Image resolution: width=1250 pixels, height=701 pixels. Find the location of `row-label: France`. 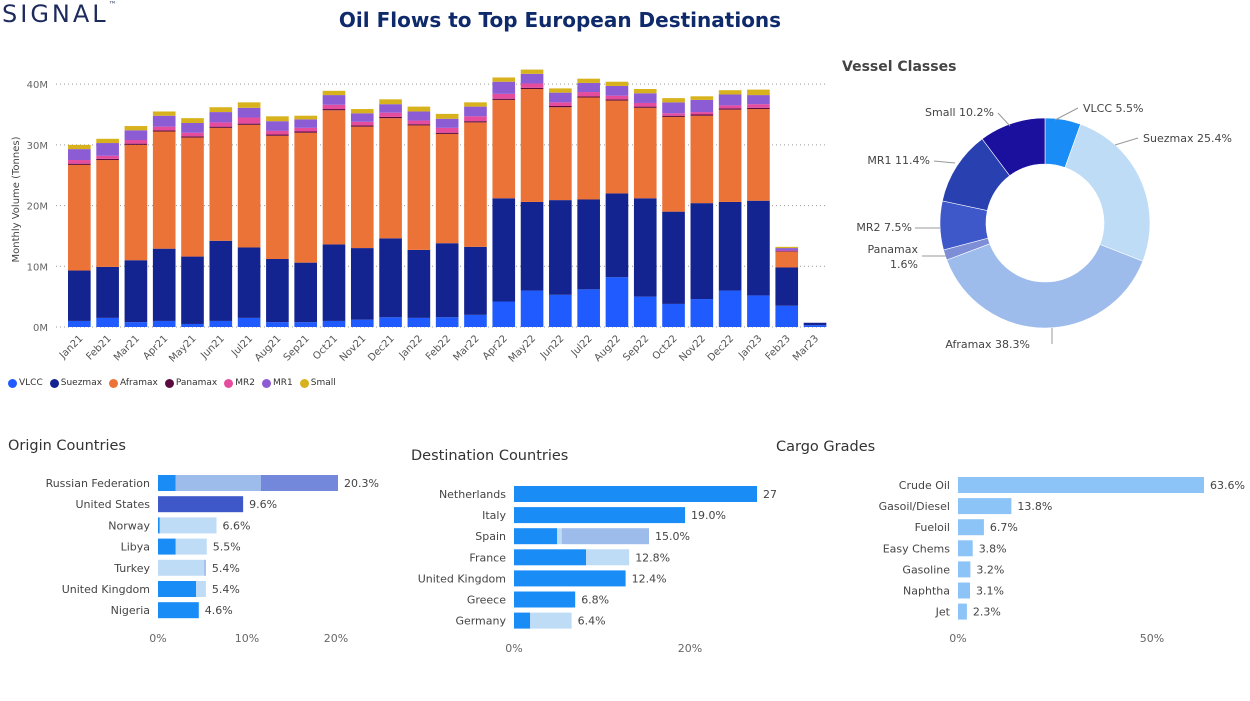

row-label: France is located at coordinates (487, 557).